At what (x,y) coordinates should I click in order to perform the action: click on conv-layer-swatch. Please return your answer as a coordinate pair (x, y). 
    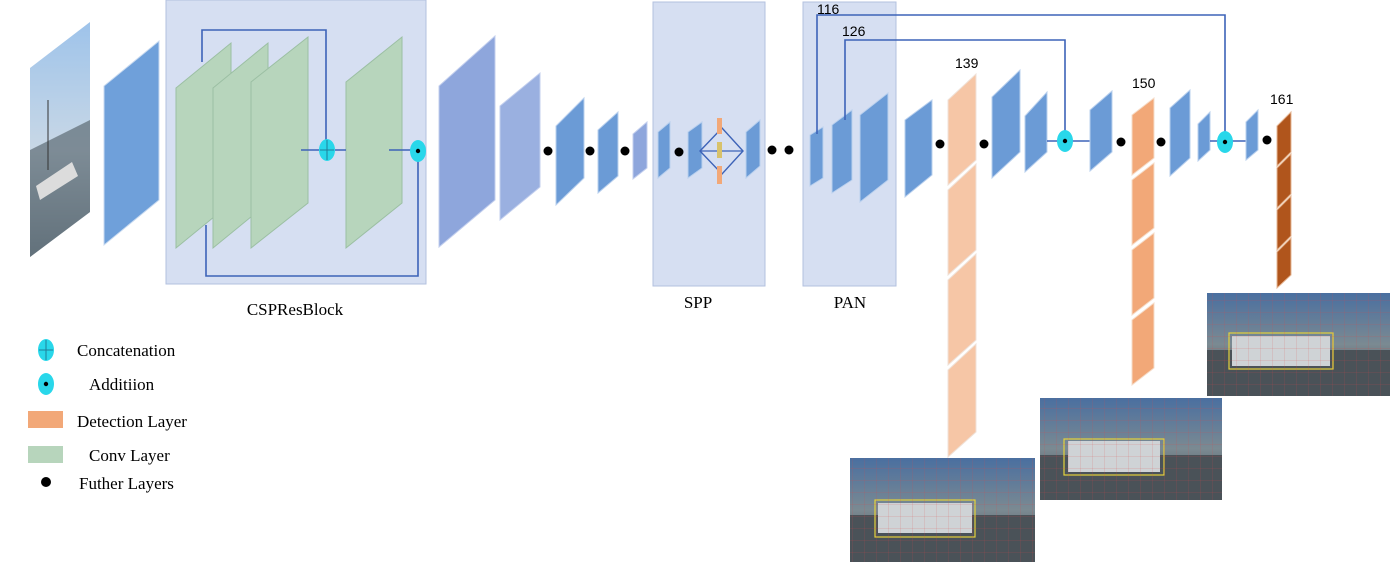
    Looking at the image, I should click on (45, 454).